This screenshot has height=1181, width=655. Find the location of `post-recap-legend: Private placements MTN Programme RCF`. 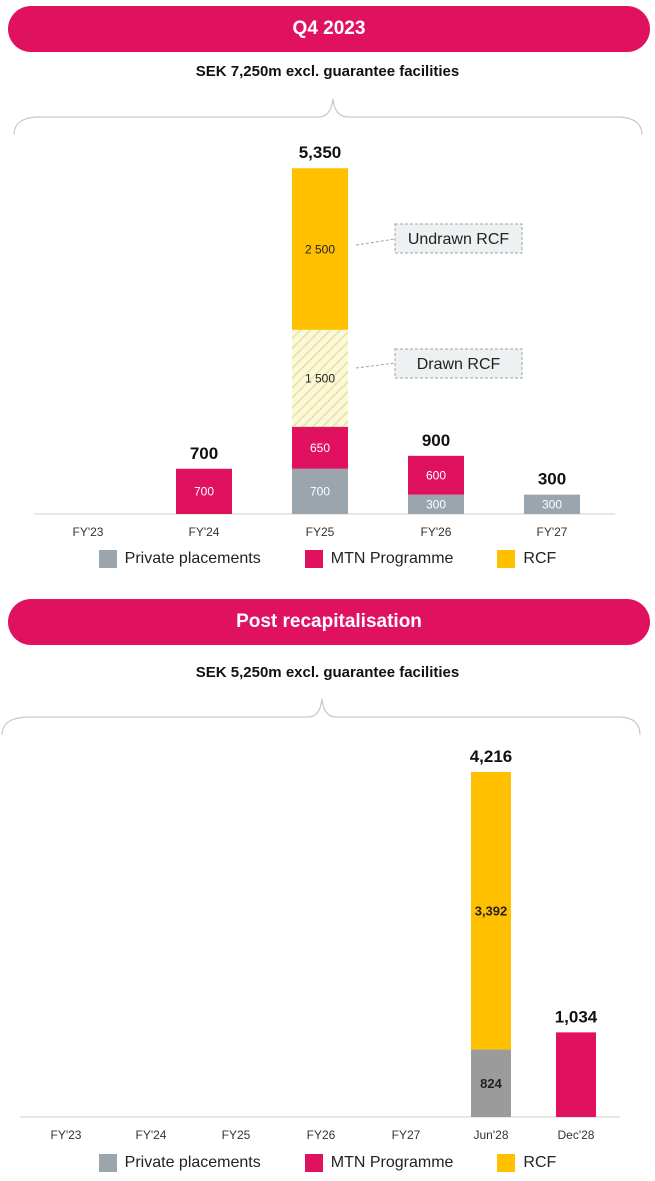

post-recap-legend: Private placements MTN Programme RCF is located at coordinates (327, 1163).